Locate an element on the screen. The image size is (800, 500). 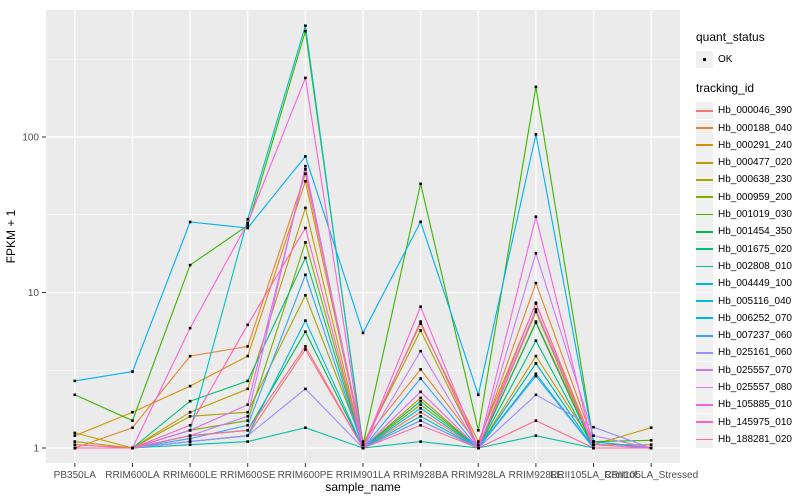
legend-item-label: Hb_000477_020 is located at coordinates (755, 163).